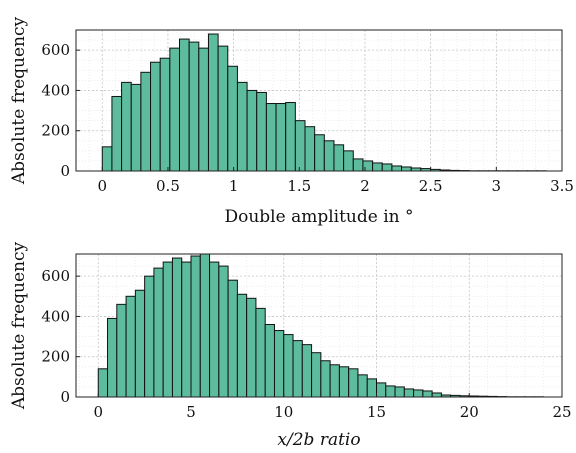 The image size is (576, 453). Describe the element at coordinates (60, 110) in the screenshot. I see `top-y-tick-labels: 0 200 400 600` at that location.